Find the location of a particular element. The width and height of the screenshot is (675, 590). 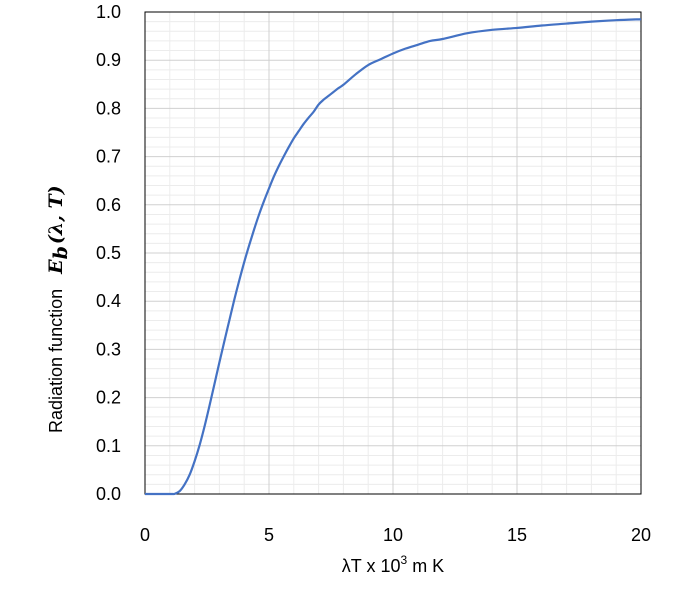

y-tick-label: 0.7 is located at coordinates (108, 157).